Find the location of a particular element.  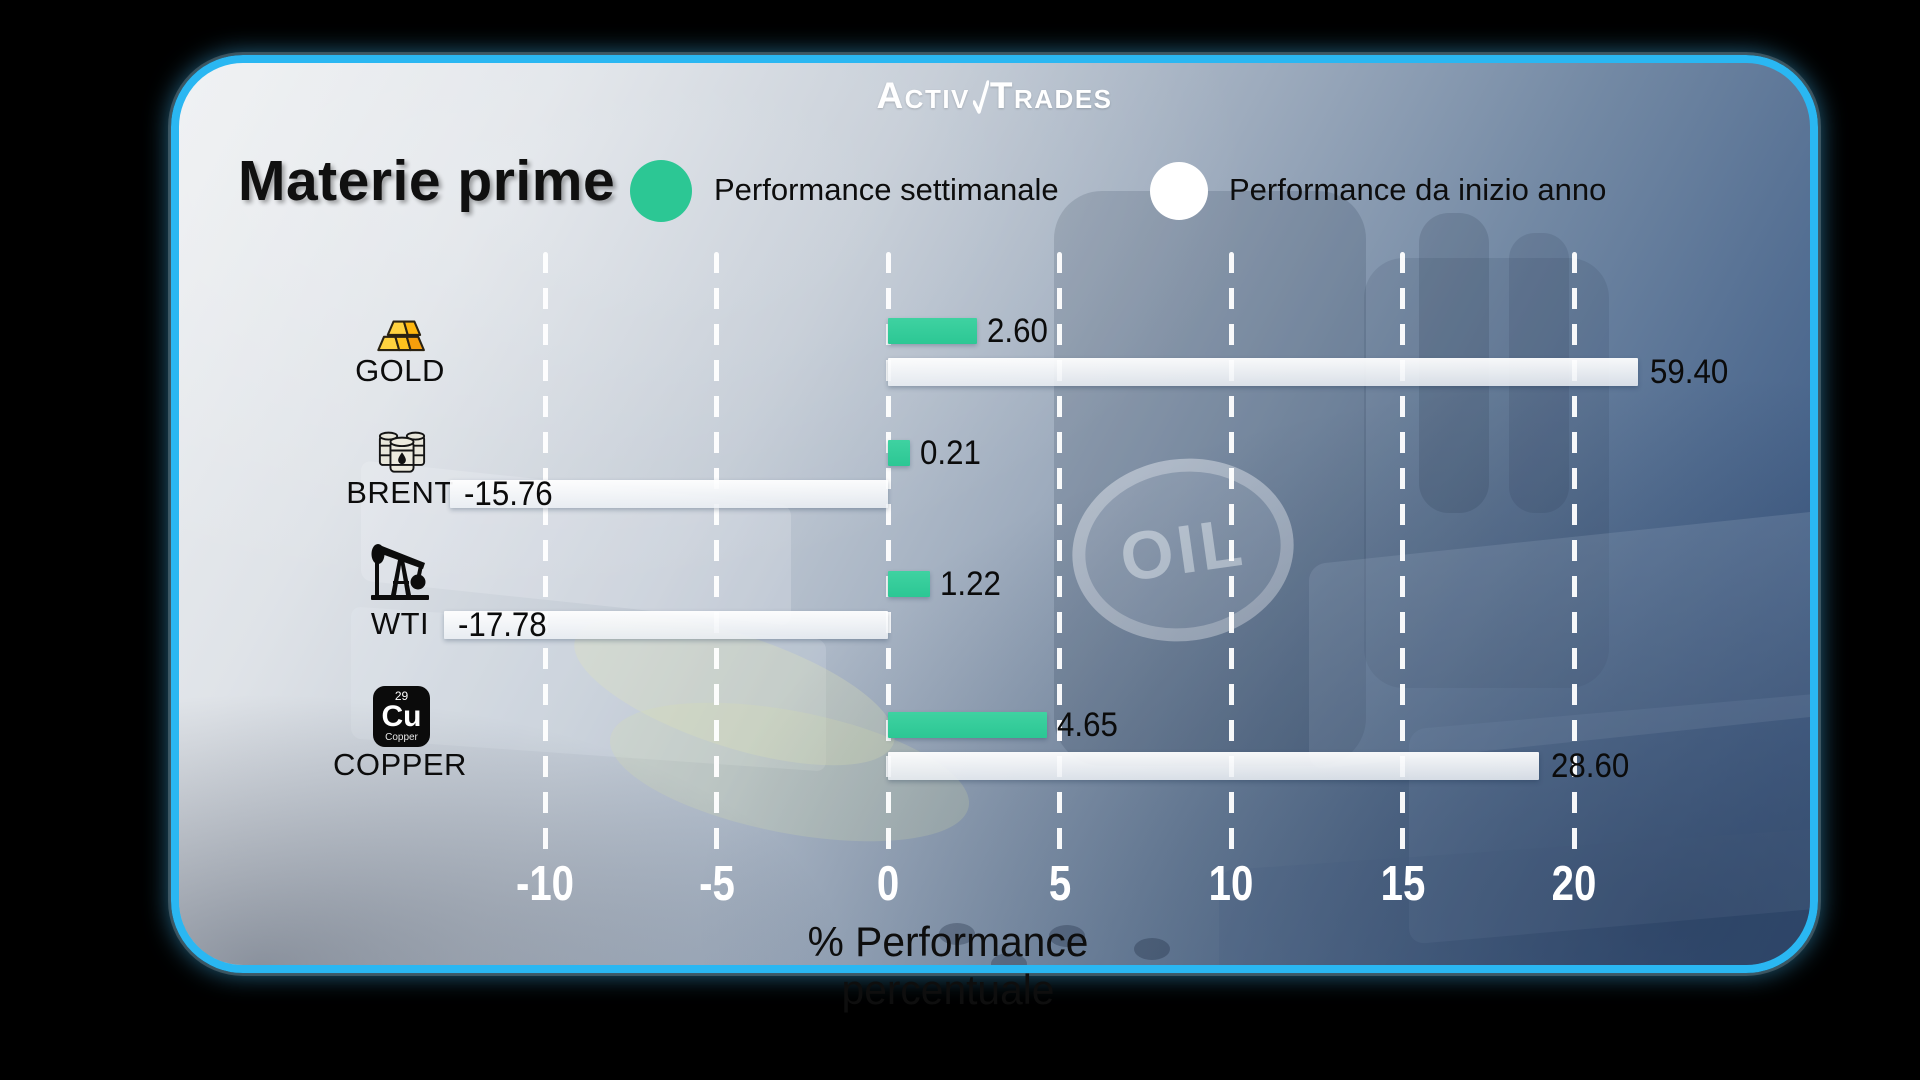

bar-weekly-brent is located at coordinates (899, 453).